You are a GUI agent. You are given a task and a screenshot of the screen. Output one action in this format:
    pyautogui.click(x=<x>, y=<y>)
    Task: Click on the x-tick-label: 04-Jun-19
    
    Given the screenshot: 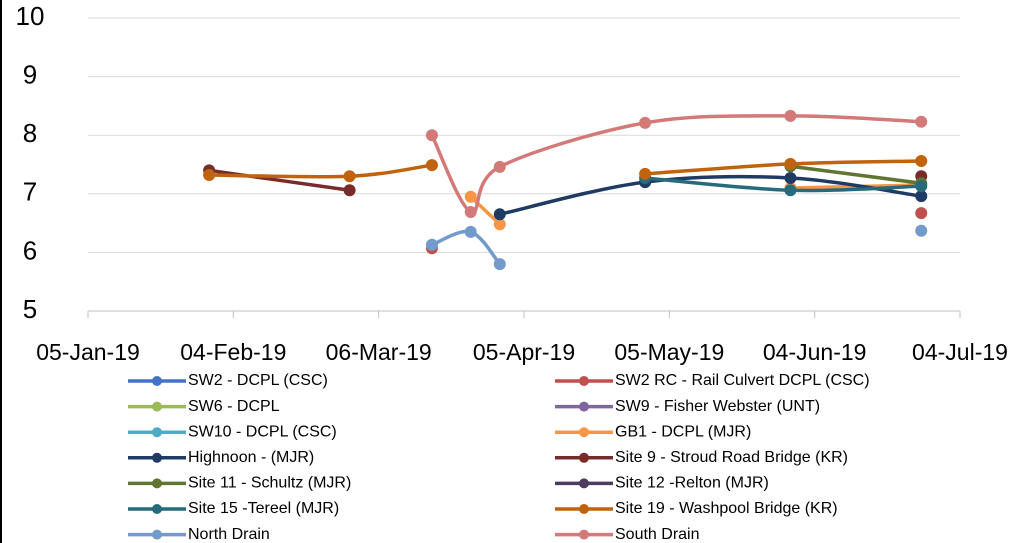 What is the action you would take?
    pyautogui.click(x=815, y=352)
    